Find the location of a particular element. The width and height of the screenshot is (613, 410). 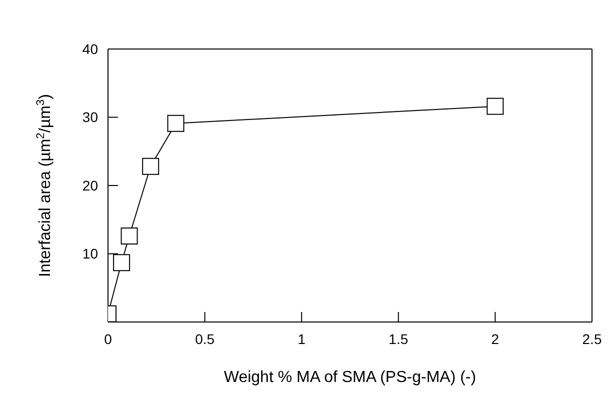

x-tick-label: 1 is located at coordinates (302, 338).